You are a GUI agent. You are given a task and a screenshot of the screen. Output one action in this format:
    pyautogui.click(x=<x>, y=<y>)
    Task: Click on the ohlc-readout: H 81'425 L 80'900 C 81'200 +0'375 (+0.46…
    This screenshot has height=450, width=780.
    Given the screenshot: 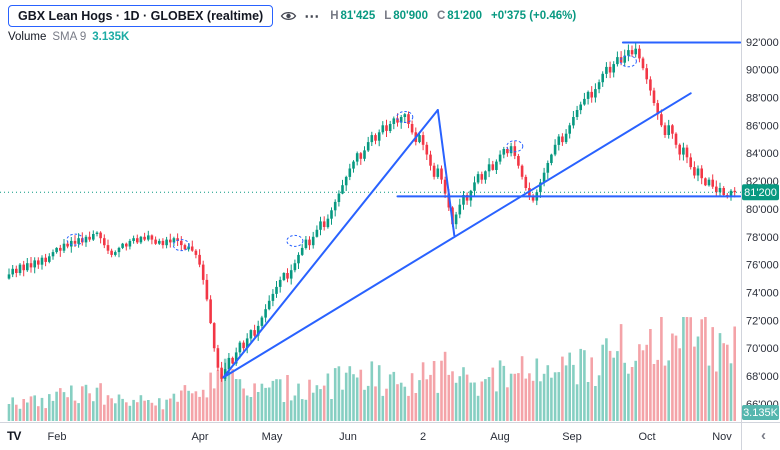 What is the action you would take?
    pyautogui.click(x=453, y=16)
    